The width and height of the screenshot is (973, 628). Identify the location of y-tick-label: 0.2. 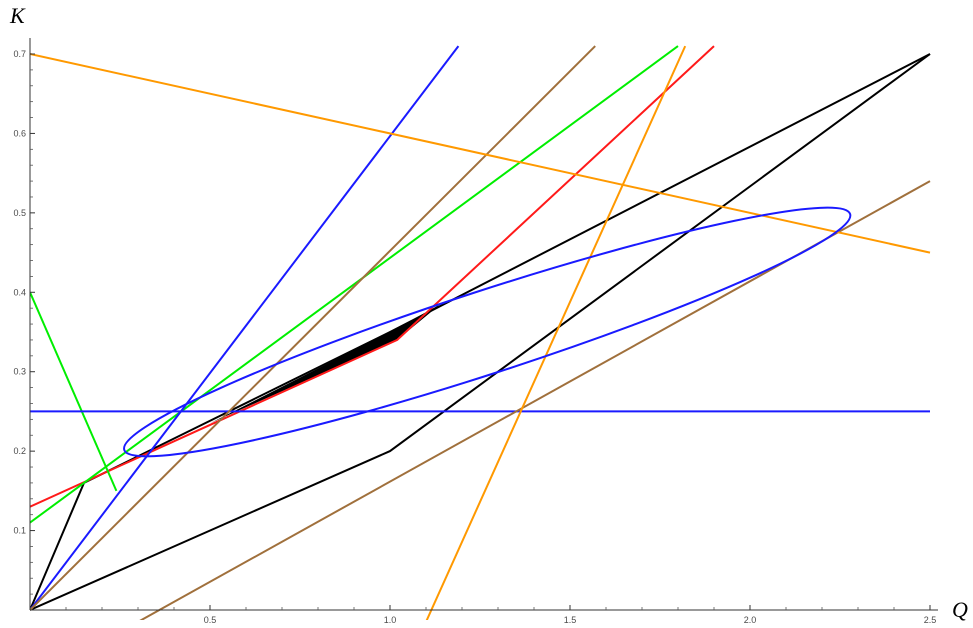
(19, 451).